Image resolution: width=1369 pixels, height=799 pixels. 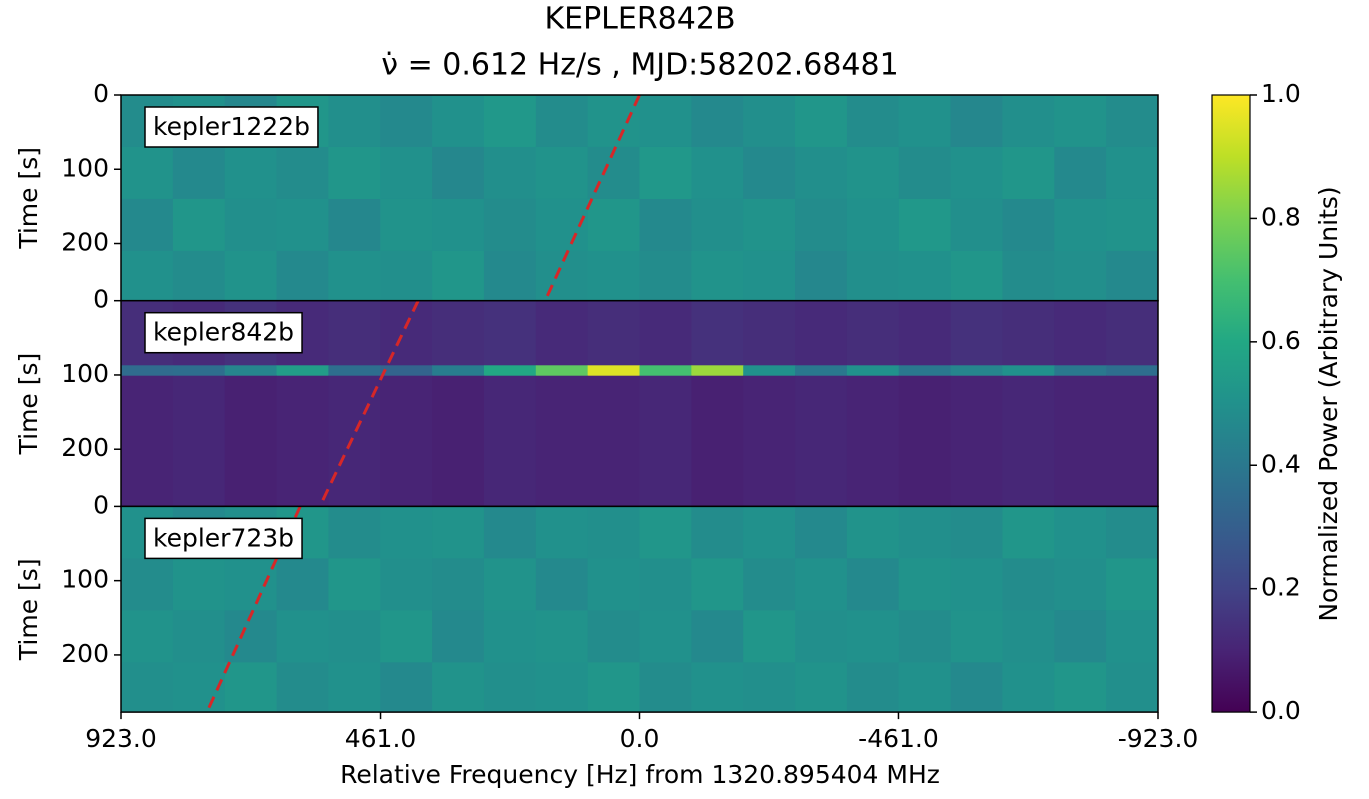 What do you see at coordinates (1231, 403) in the screenshot?
I see `colorbar` at bounding box center [1231, 403].